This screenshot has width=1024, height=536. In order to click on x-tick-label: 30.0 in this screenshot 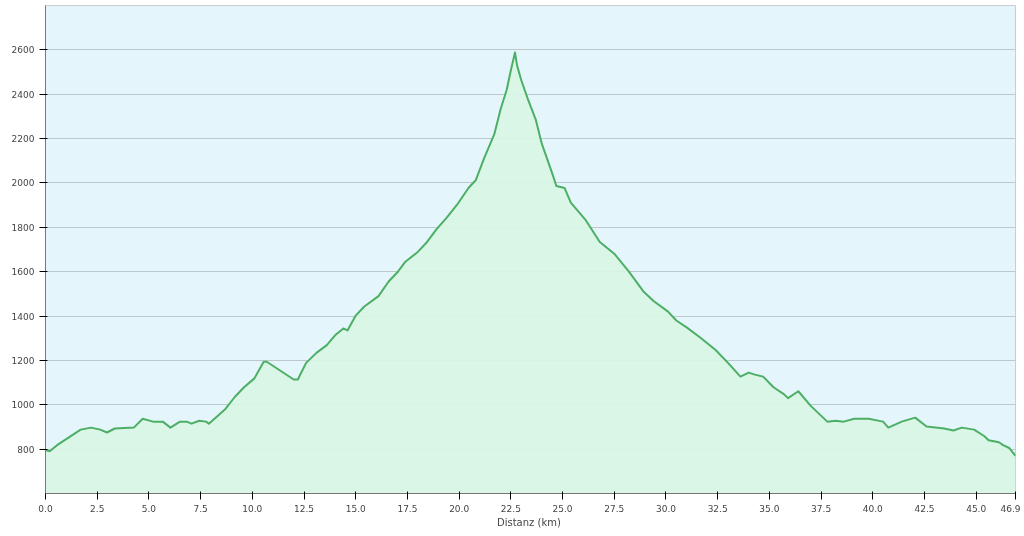, I will do `click(666, 508)`.